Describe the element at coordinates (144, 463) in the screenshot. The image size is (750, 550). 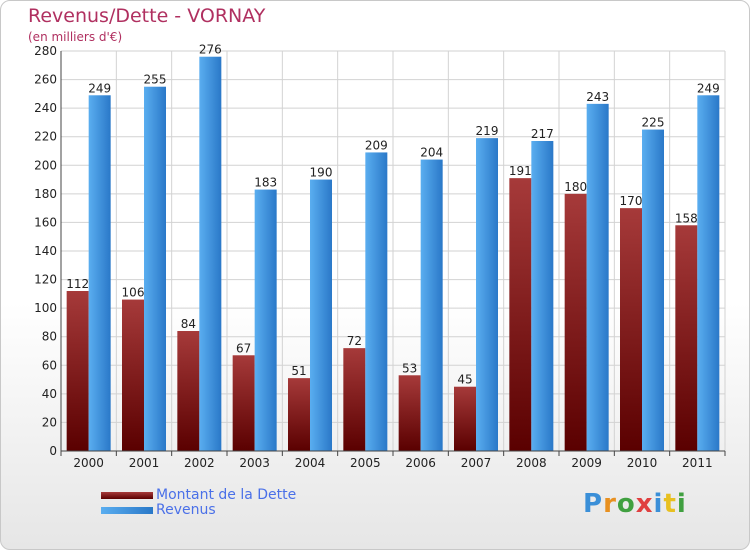
I see `x-tick-label: 2001` at that location.